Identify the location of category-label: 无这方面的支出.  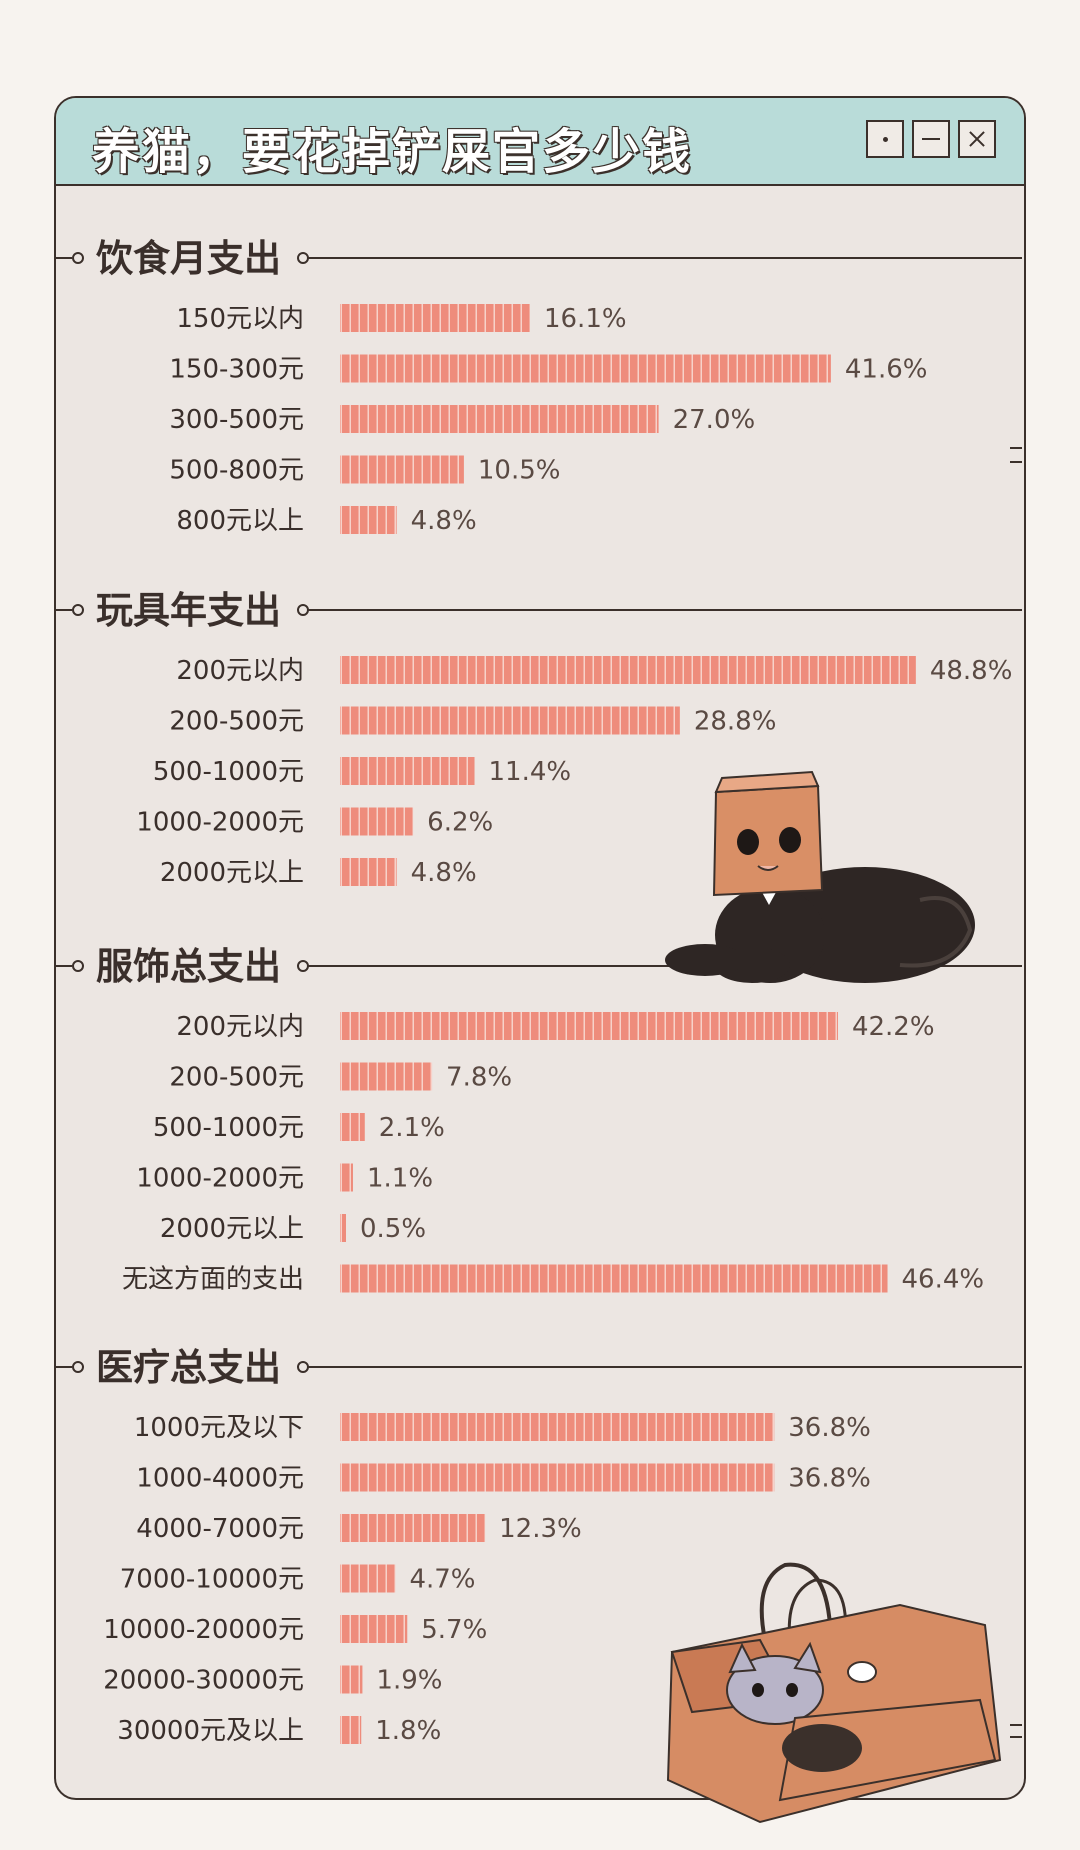
(213, 1280).